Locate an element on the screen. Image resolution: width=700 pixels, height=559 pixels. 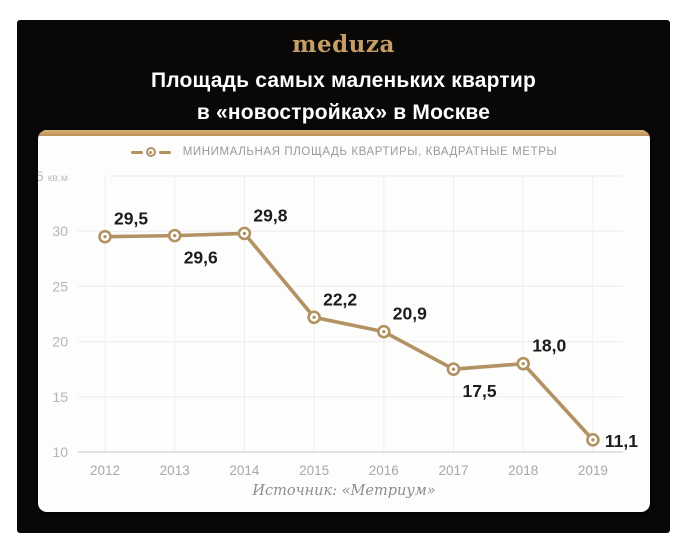
data-point-label: 18,0 is located at coordinates (549, 346).